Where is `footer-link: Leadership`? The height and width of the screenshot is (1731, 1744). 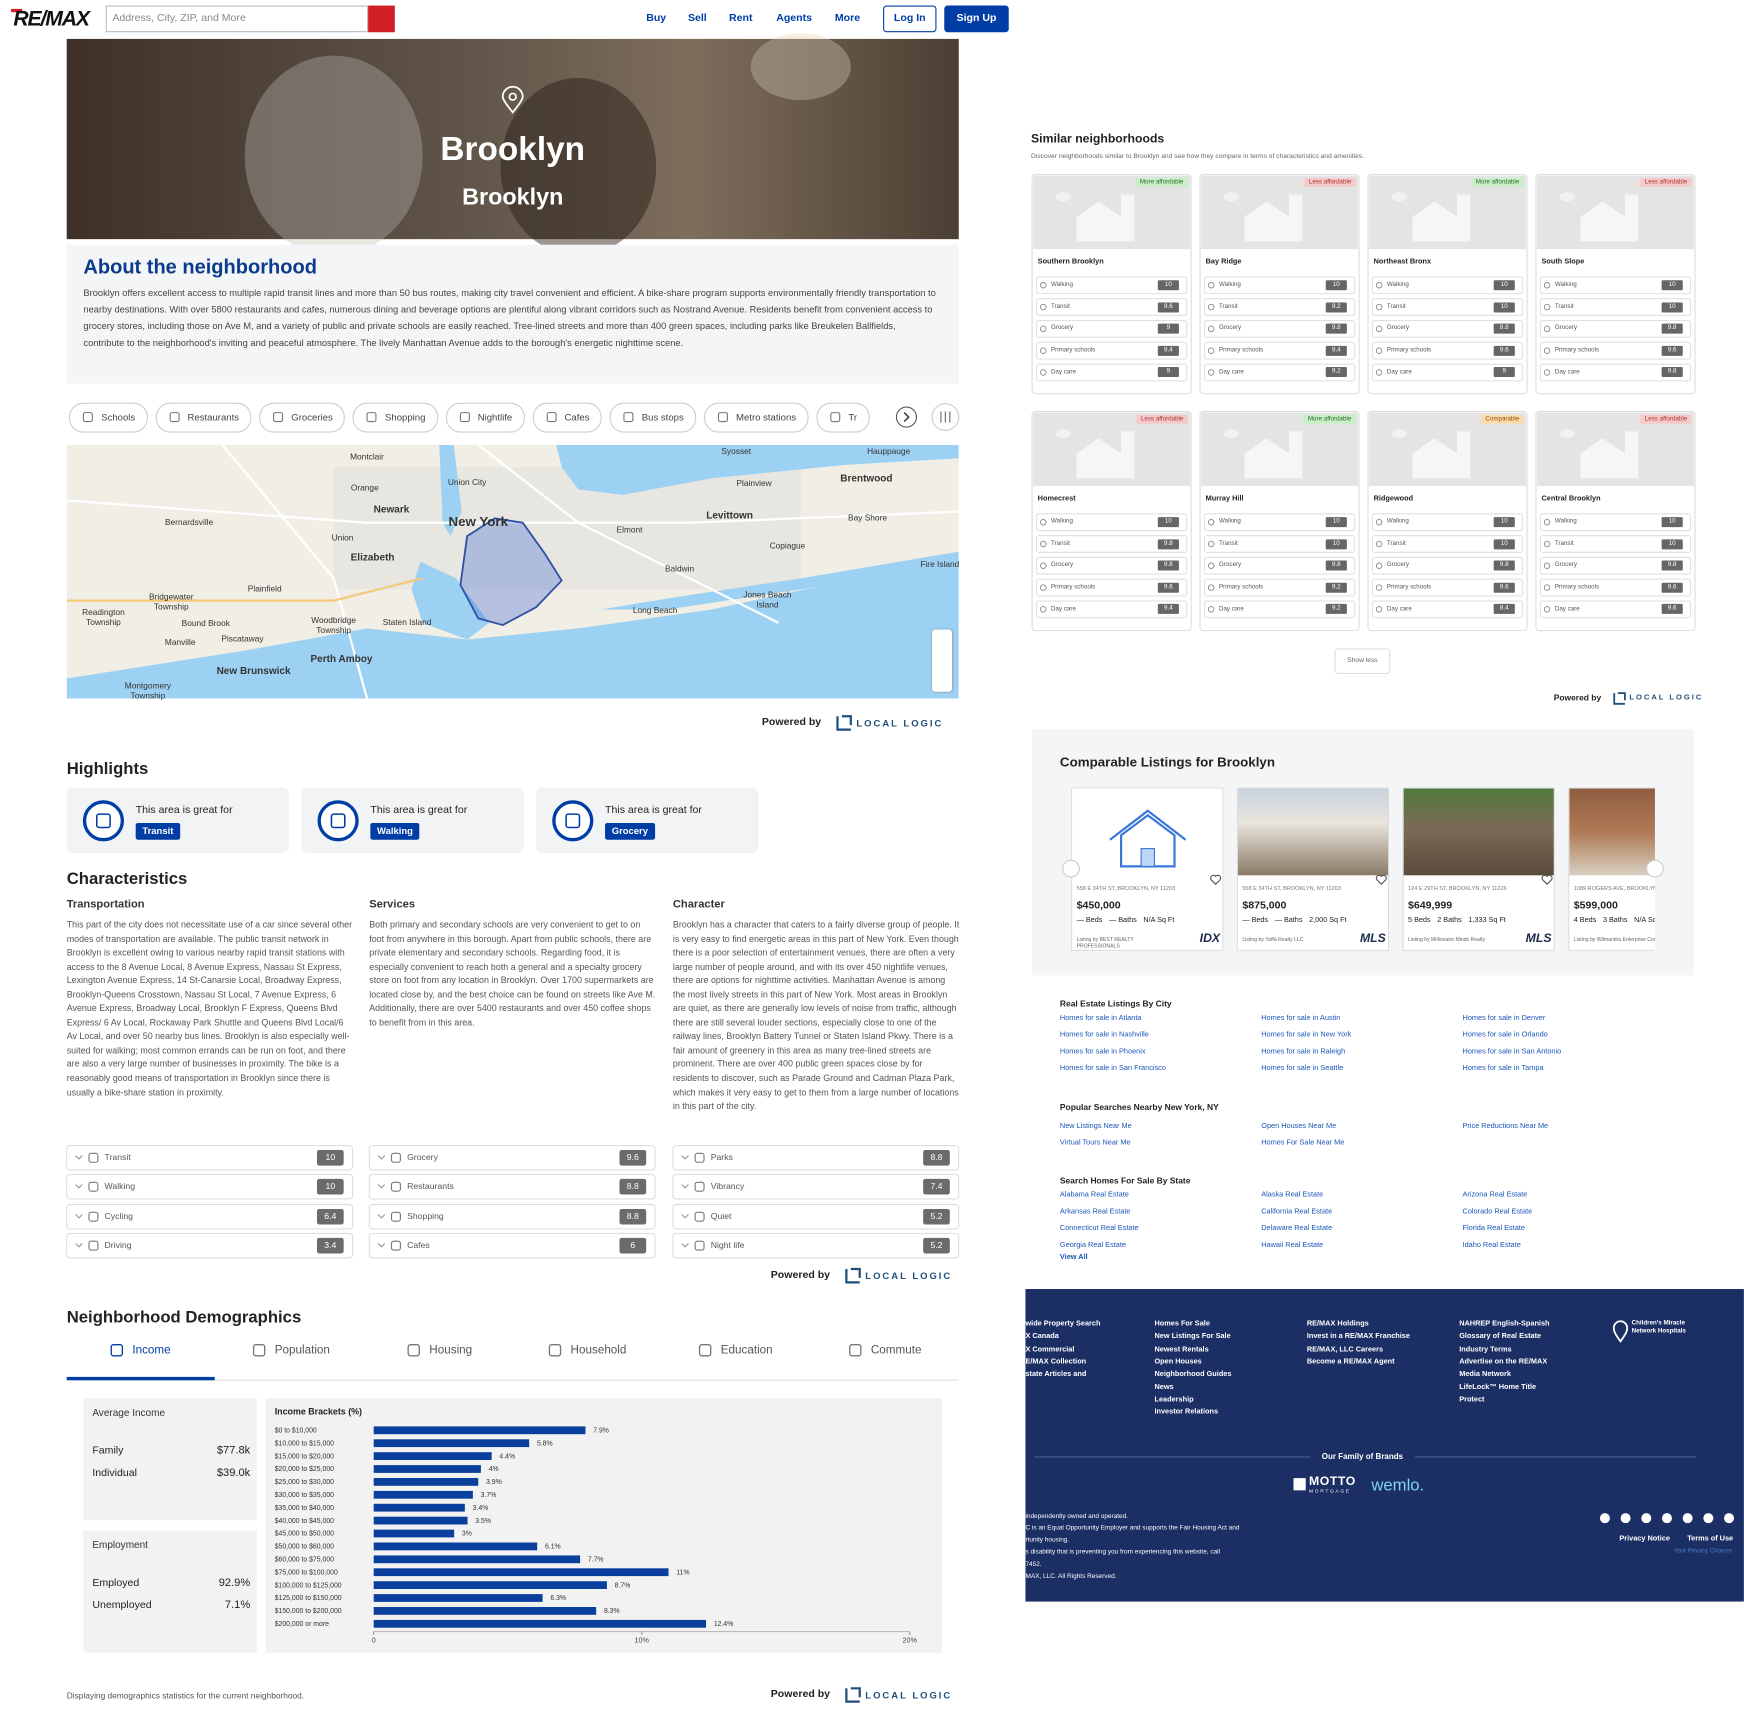
footer-link: Leadership is located at coordinates (1174, 1399).